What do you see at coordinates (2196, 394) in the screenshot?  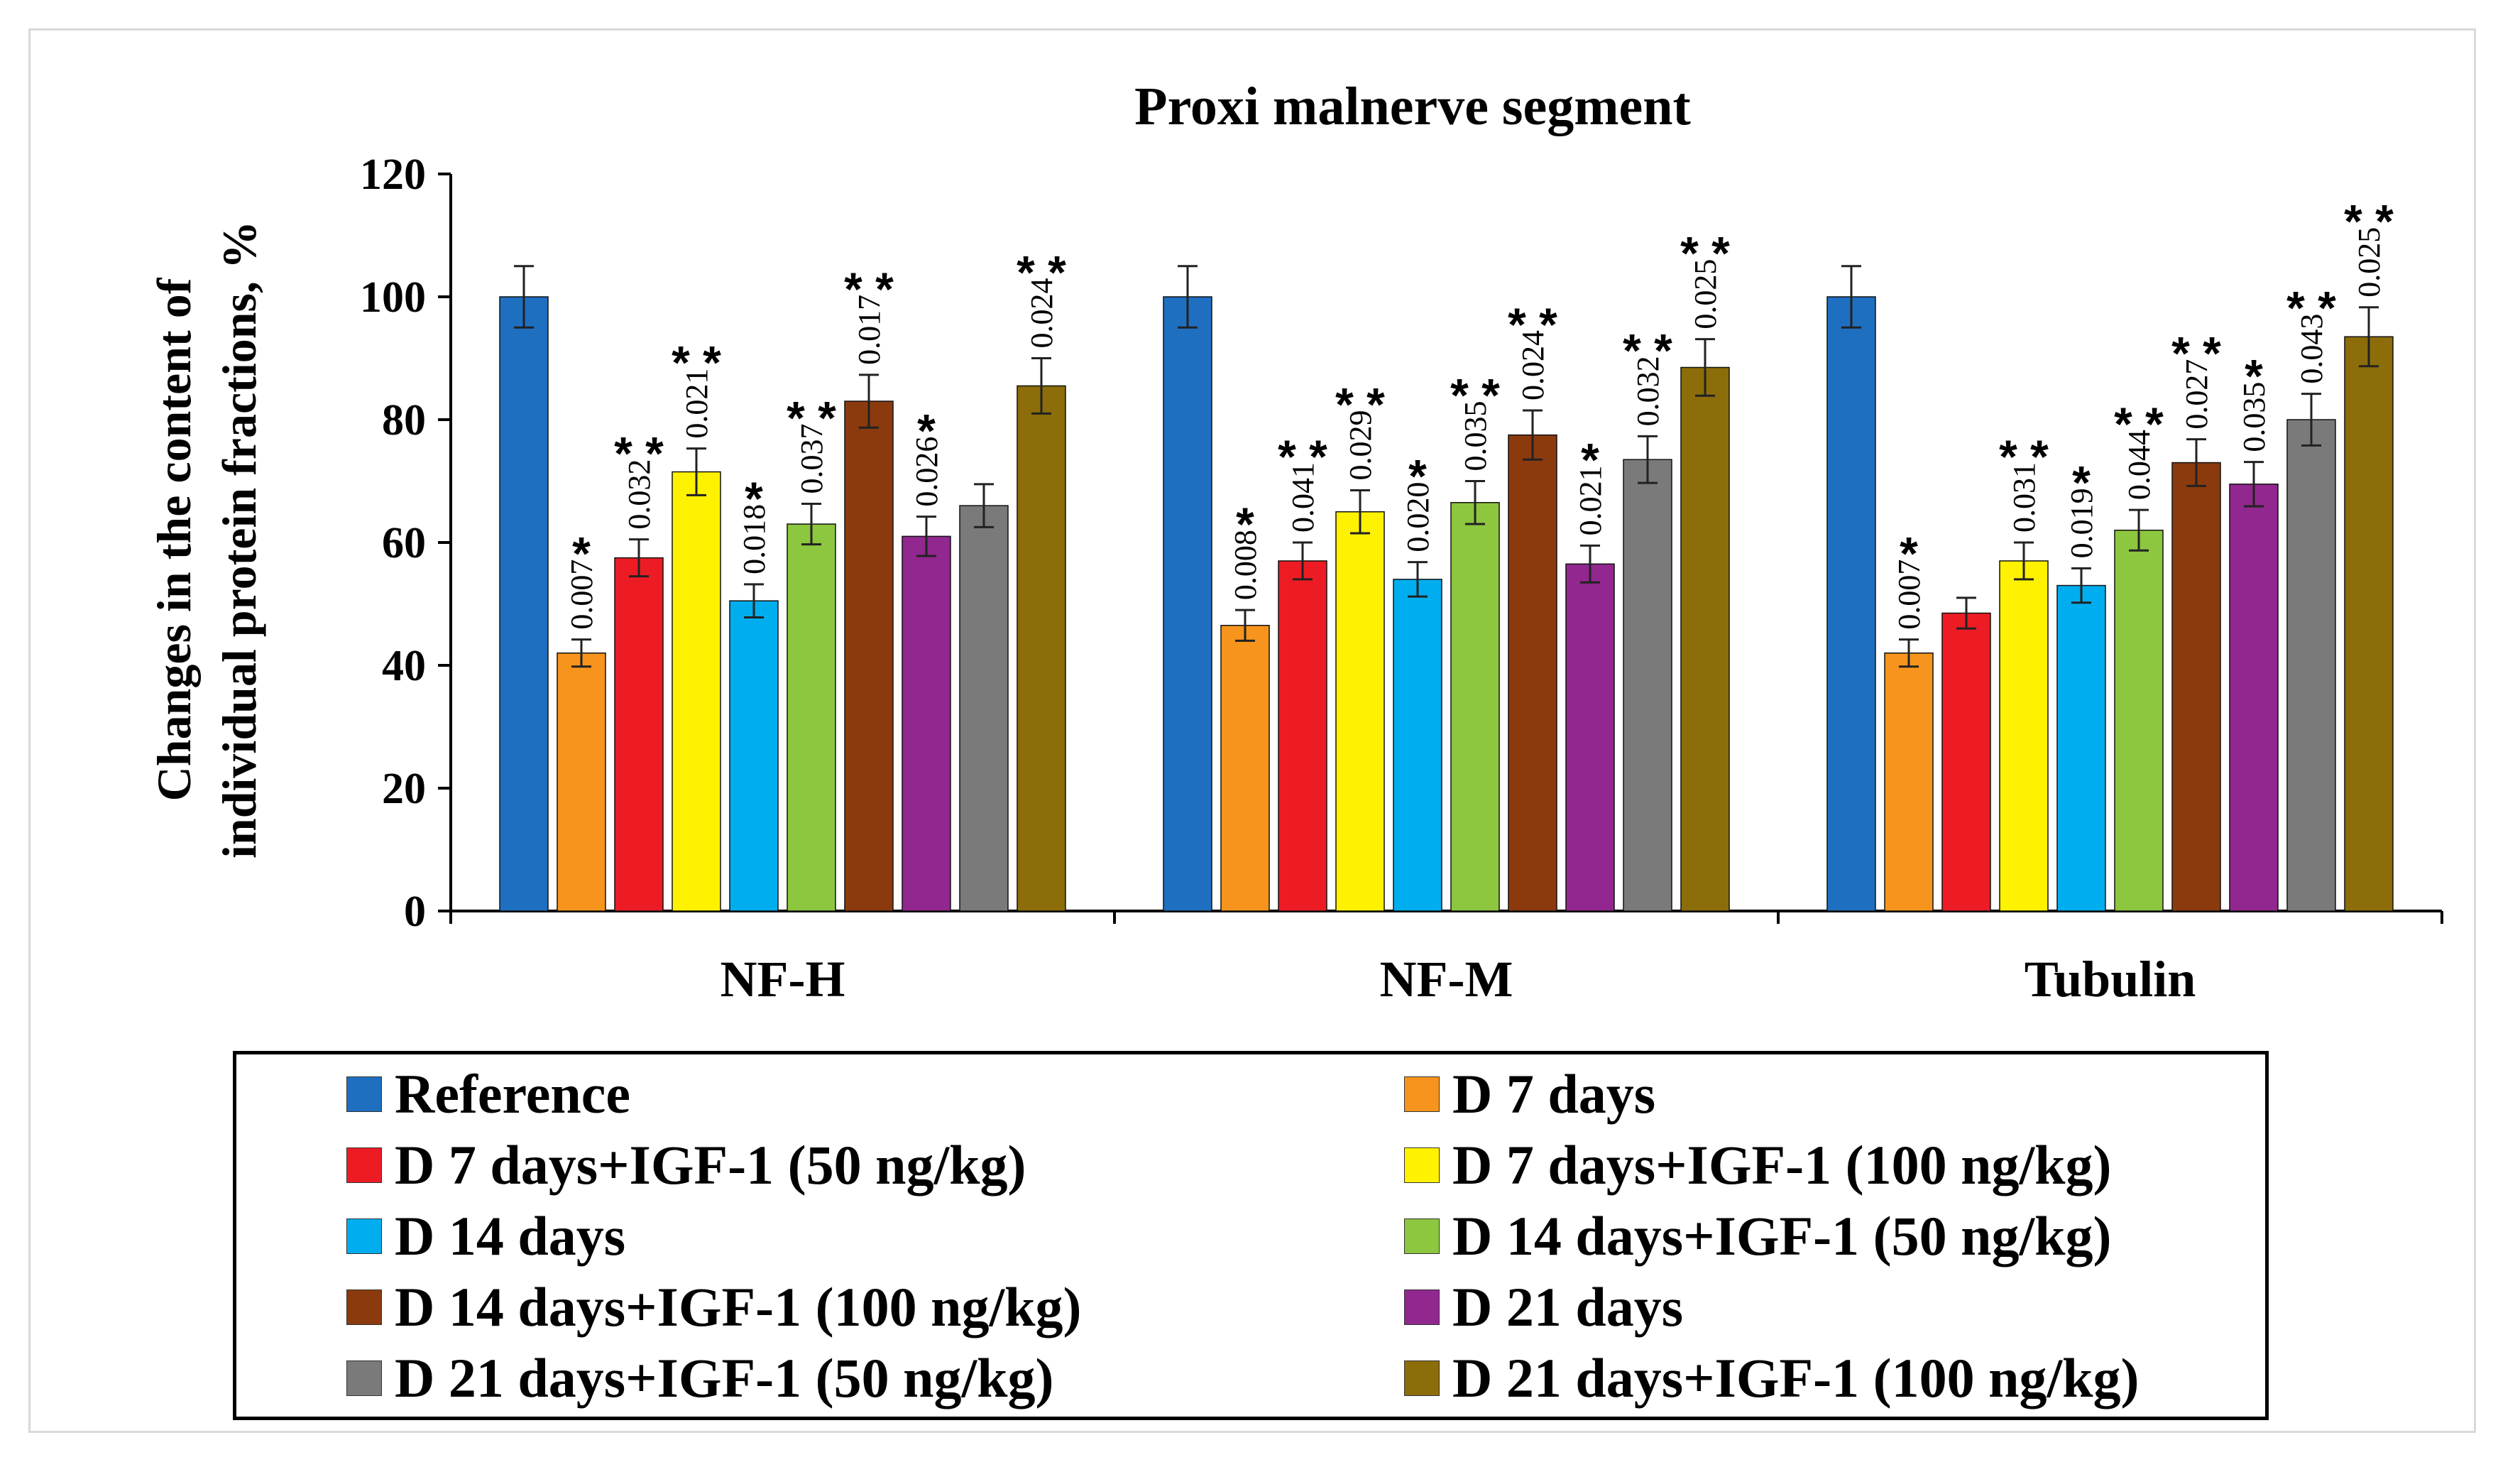 I see `p-value-label: 0.027` at bounding box center [2196, 394].